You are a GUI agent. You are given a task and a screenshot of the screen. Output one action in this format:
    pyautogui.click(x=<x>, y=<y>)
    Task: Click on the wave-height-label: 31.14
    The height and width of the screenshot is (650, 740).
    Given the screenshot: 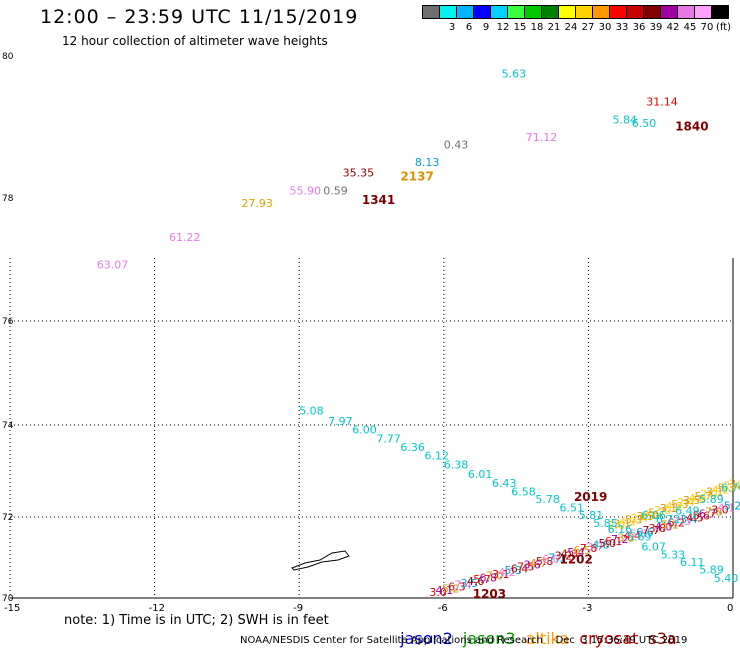 What is the action you would take?
    pyautogui.click(x=662, y=102)
    